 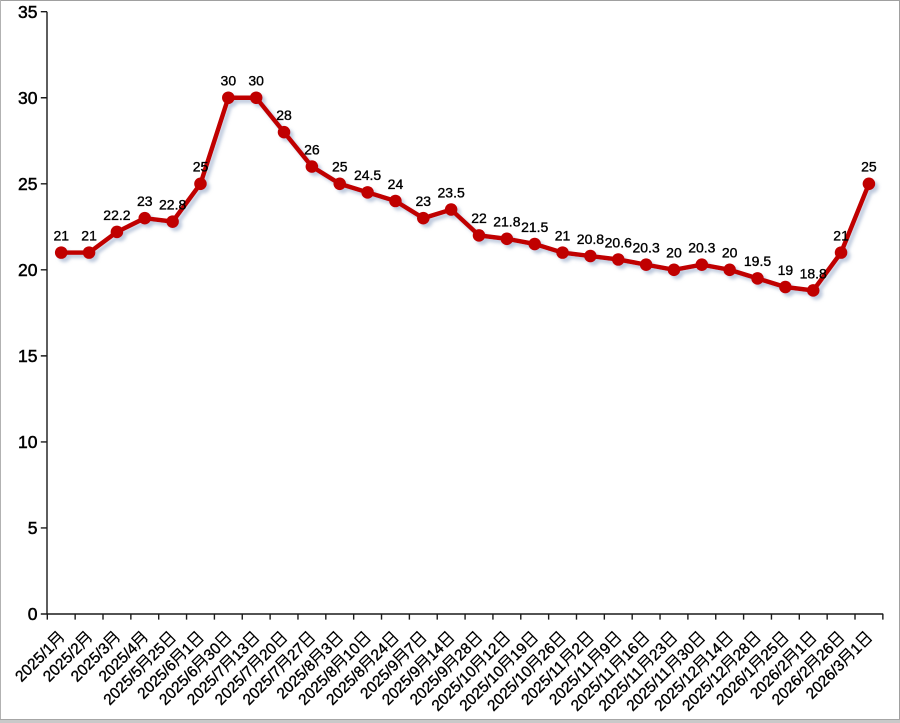 What do you see at coordinates (757, 261) in the screenshot?
I see `svg-text: 19.5` at bounding box center [757, 261].